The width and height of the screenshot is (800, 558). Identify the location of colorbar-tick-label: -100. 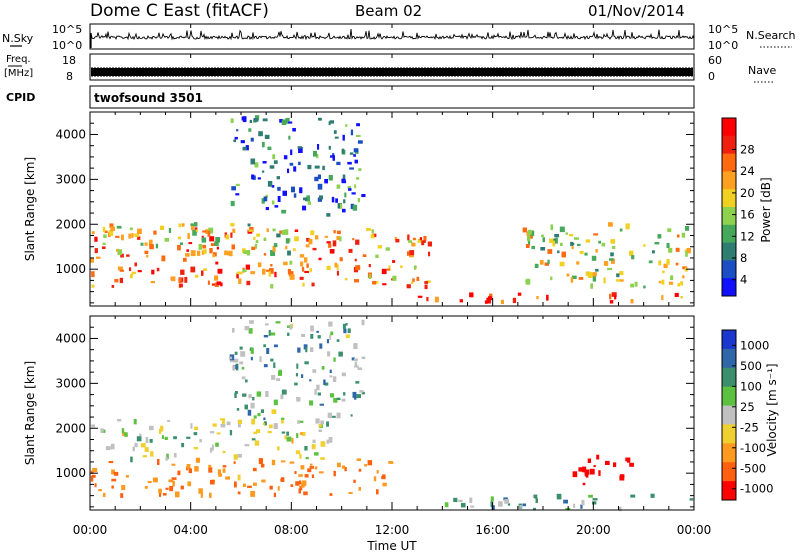
(753, 448).